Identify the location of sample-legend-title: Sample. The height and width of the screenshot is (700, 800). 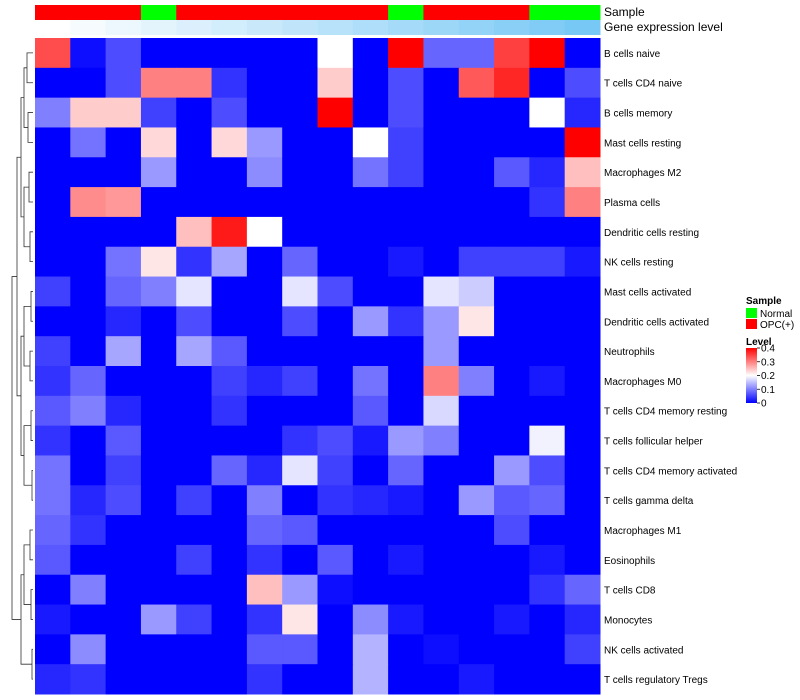
(764, 301).